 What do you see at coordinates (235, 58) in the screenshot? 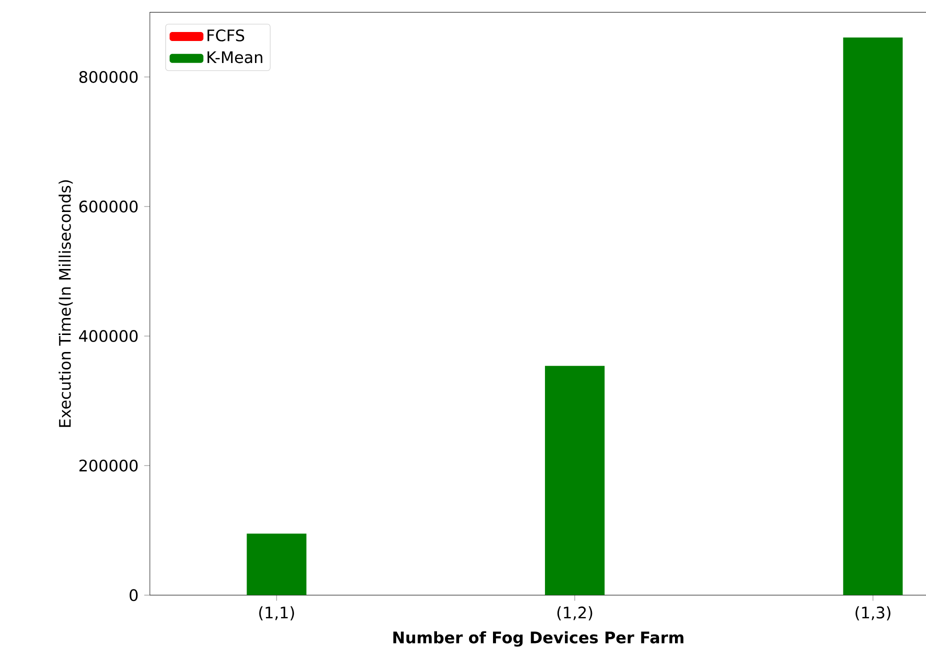
I see `legend-label: K-Mean` at bounding box center [235, 58].